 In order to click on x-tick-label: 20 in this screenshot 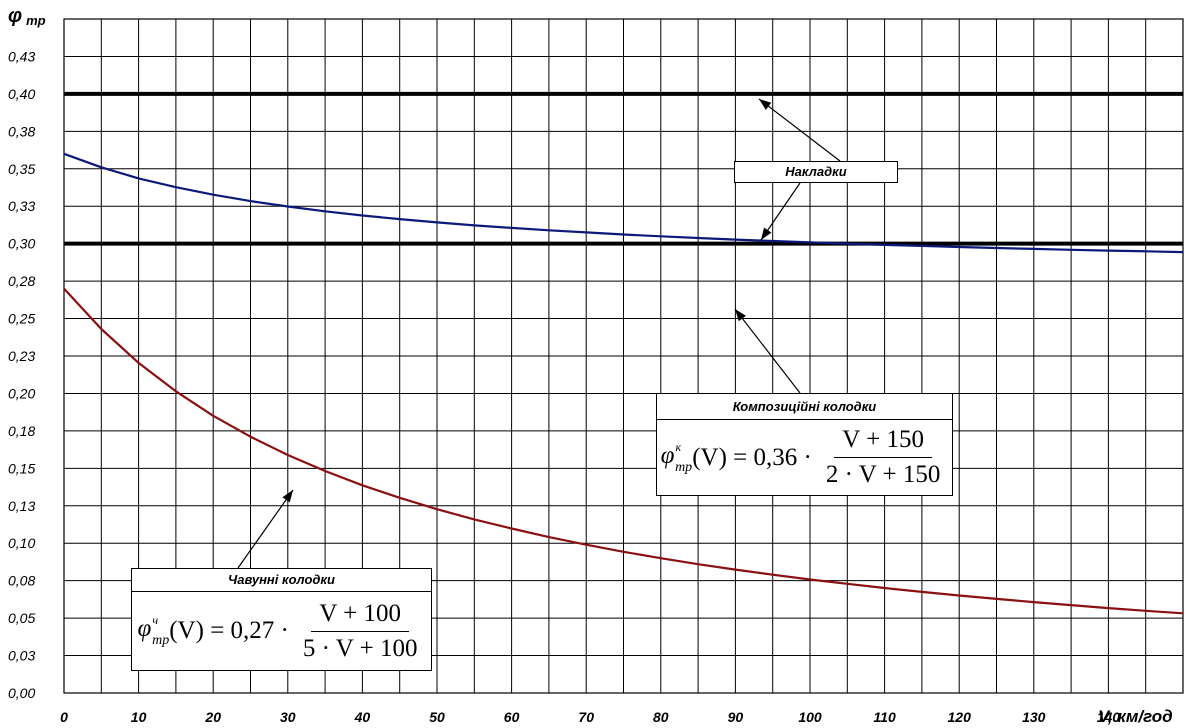, I will do `click(212, 717)`.